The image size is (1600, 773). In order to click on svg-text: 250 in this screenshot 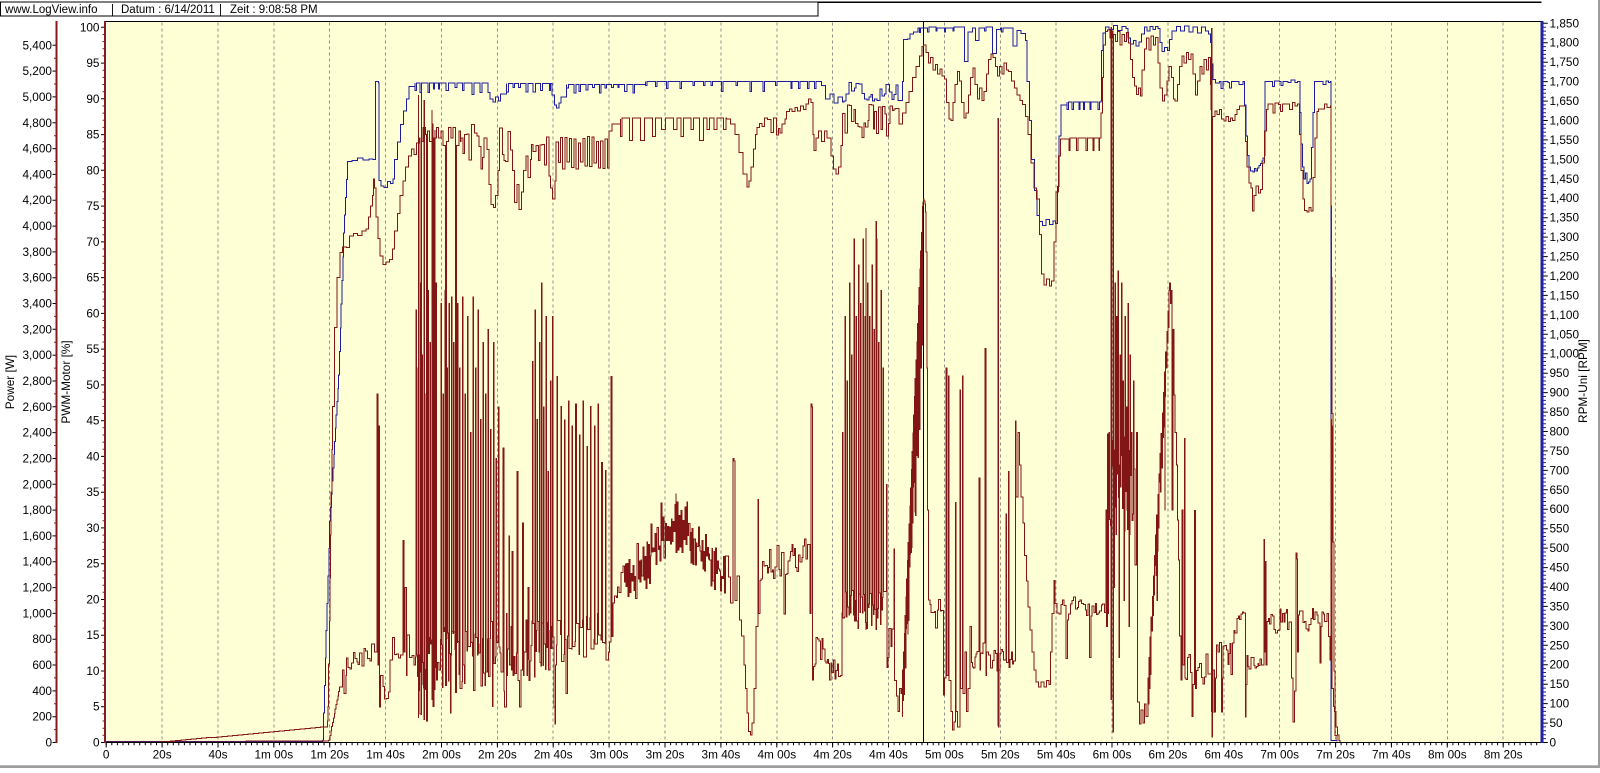, I will do `click(1560, 645)`.